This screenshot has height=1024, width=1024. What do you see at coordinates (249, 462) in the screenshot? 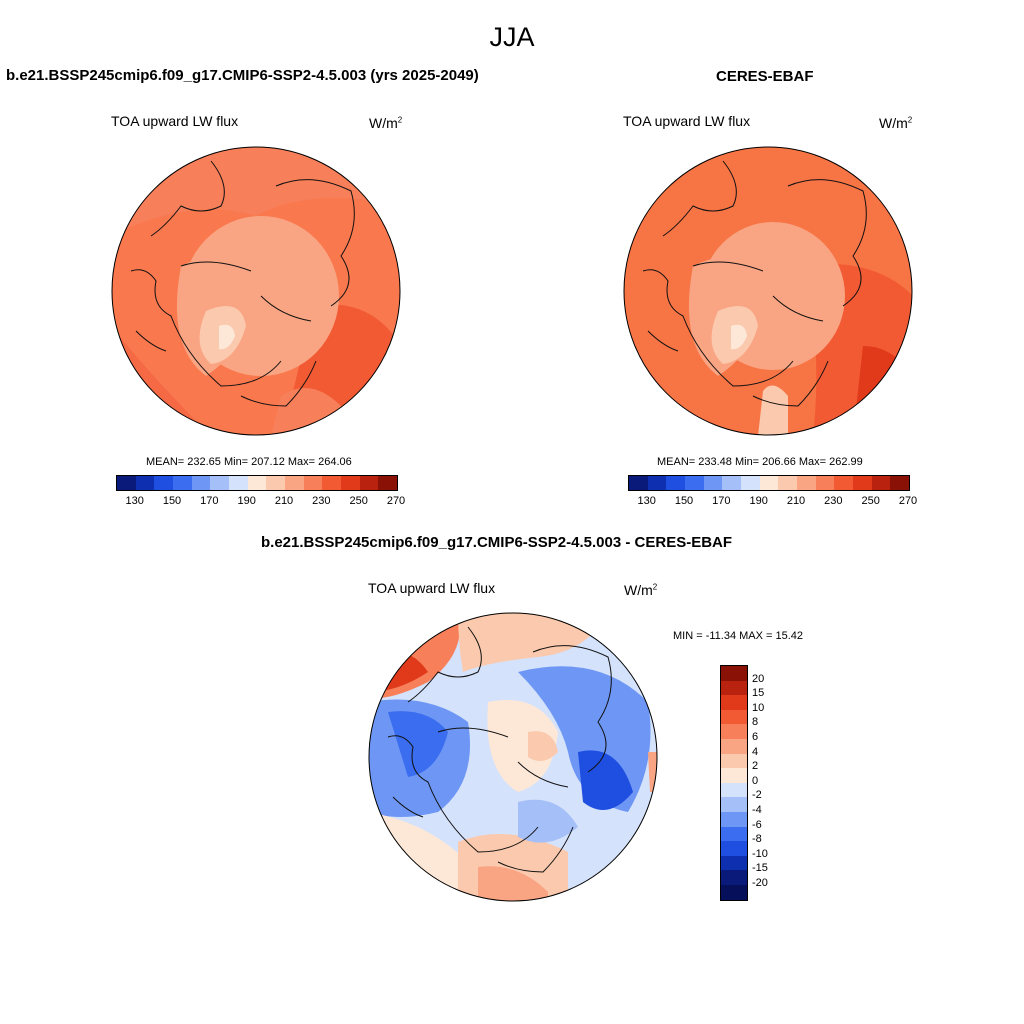
I see `model-stats: MEAN= 232.65 Min= 207.12 Max= 264.06` at bounding box center [249, 462].